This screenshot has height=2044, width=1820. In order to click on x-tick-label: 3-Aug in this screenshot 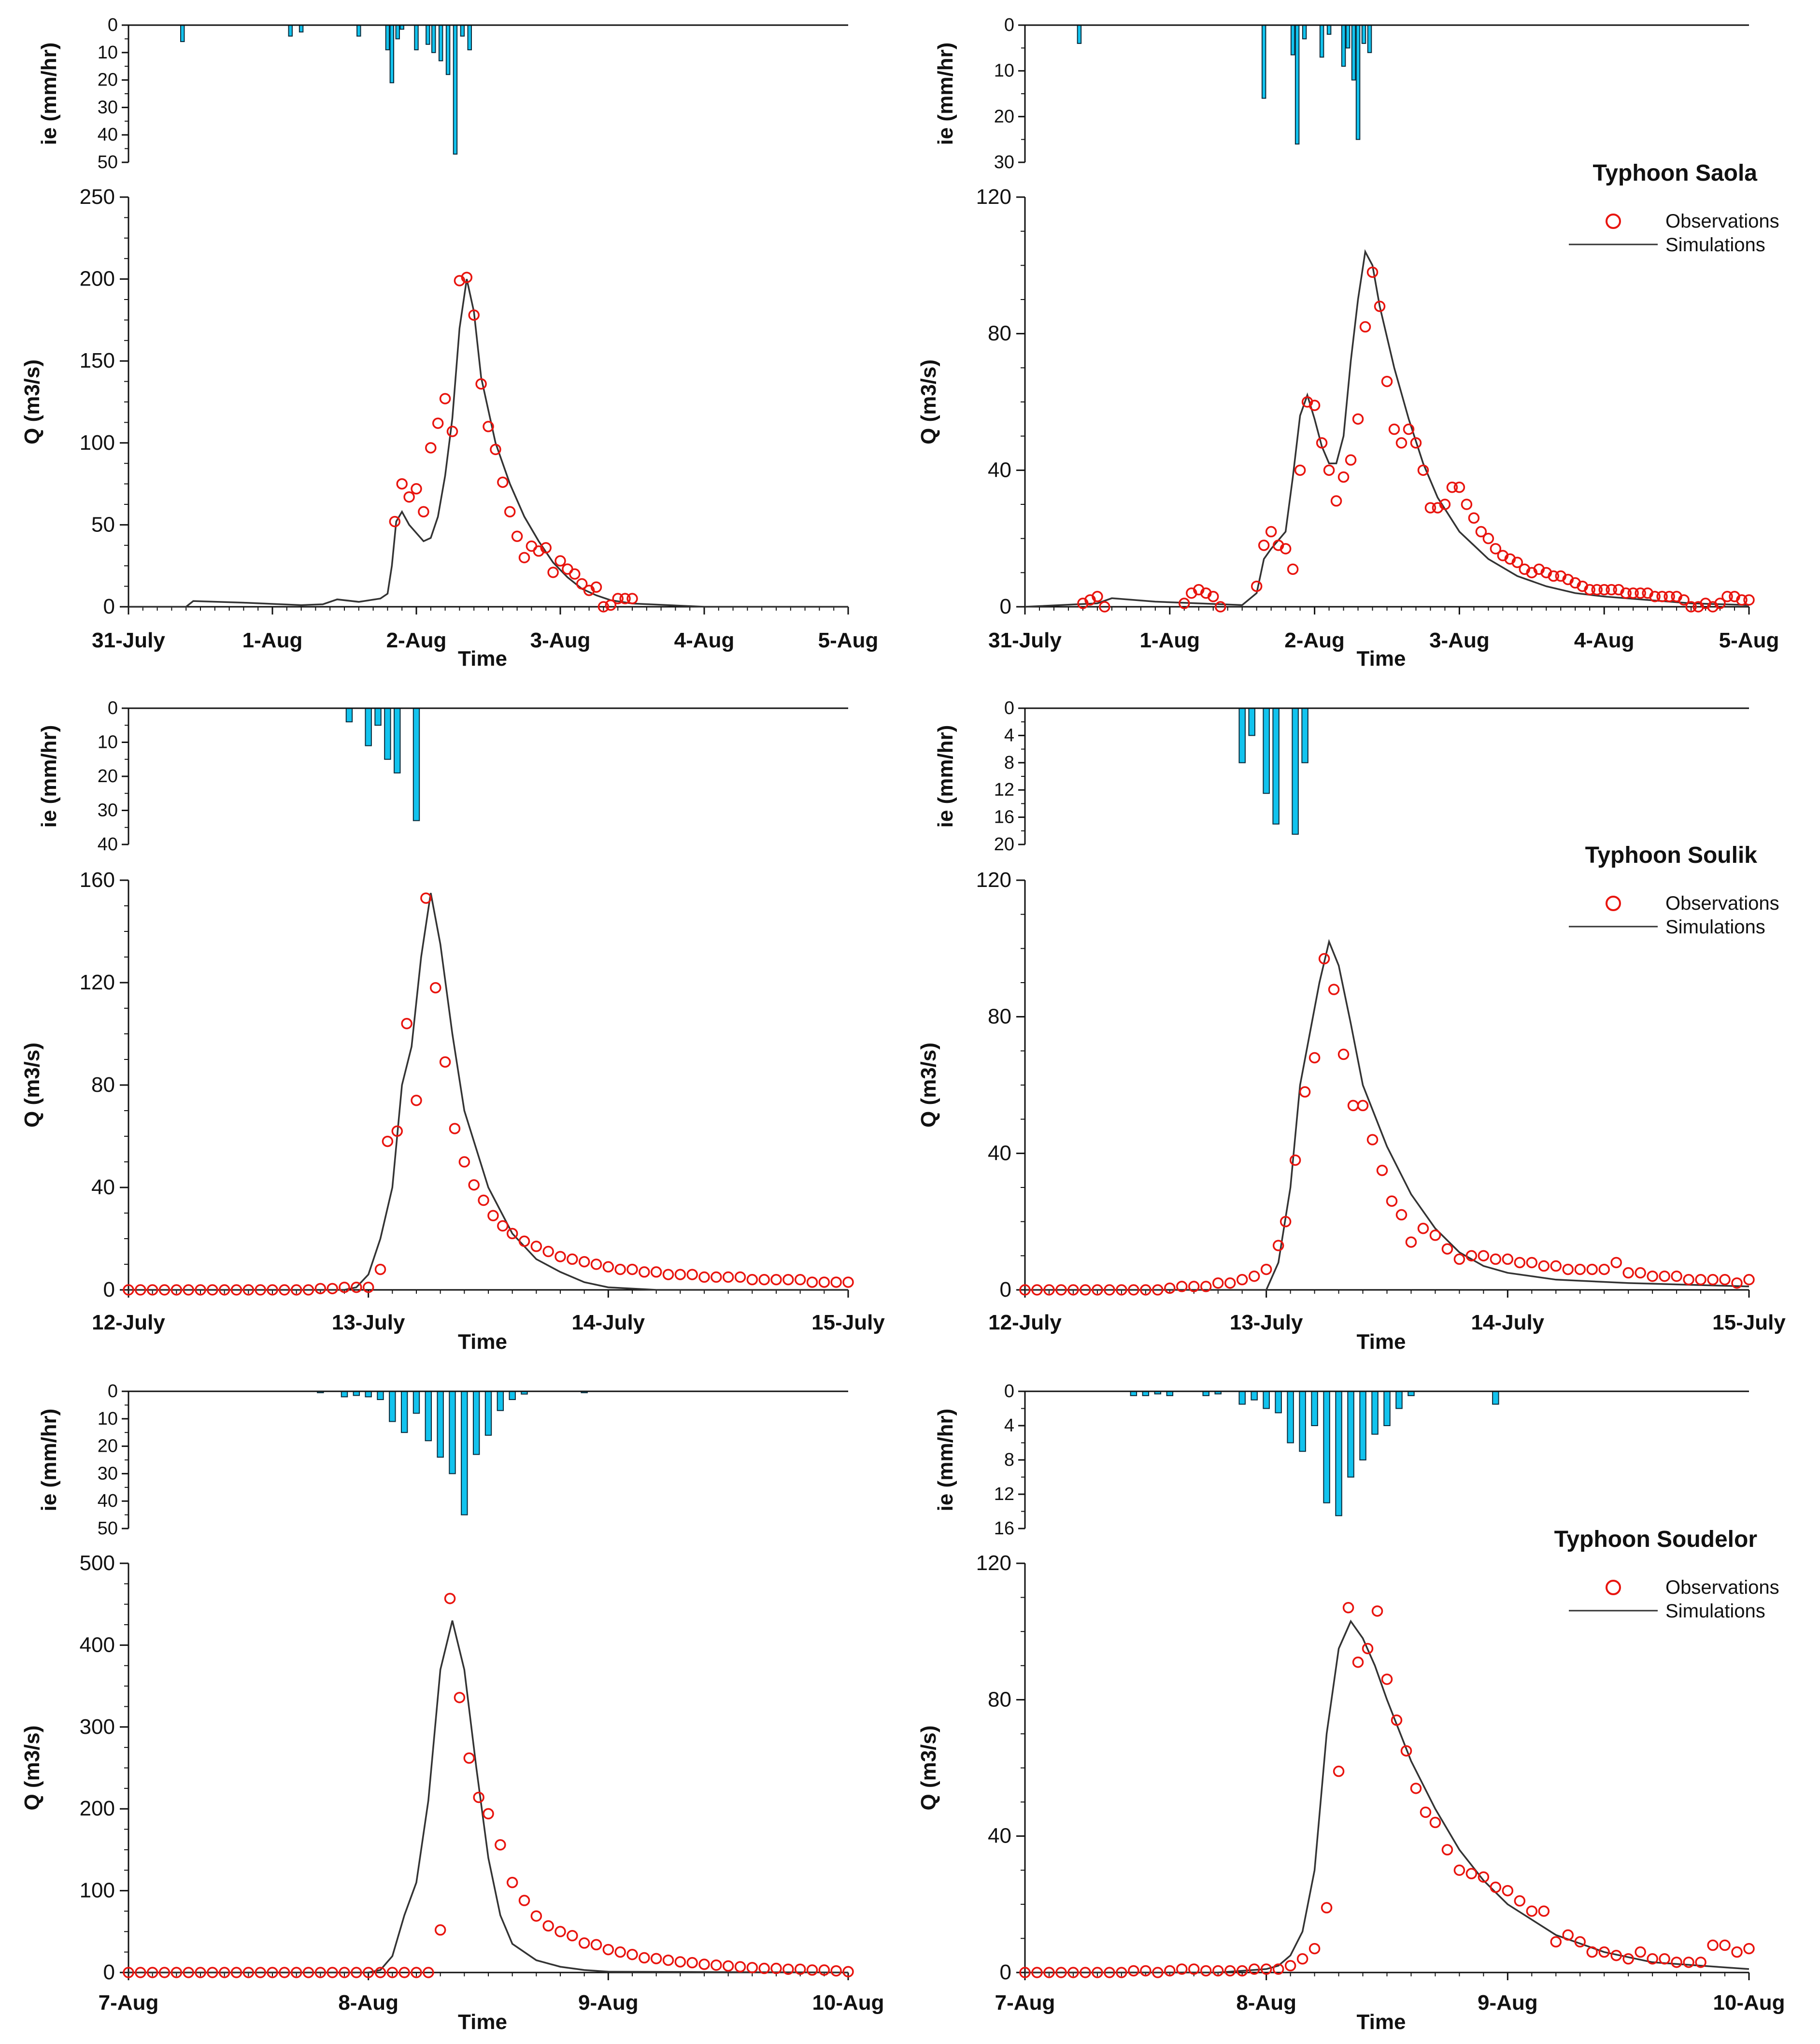, I will do `click(560, 640)`.